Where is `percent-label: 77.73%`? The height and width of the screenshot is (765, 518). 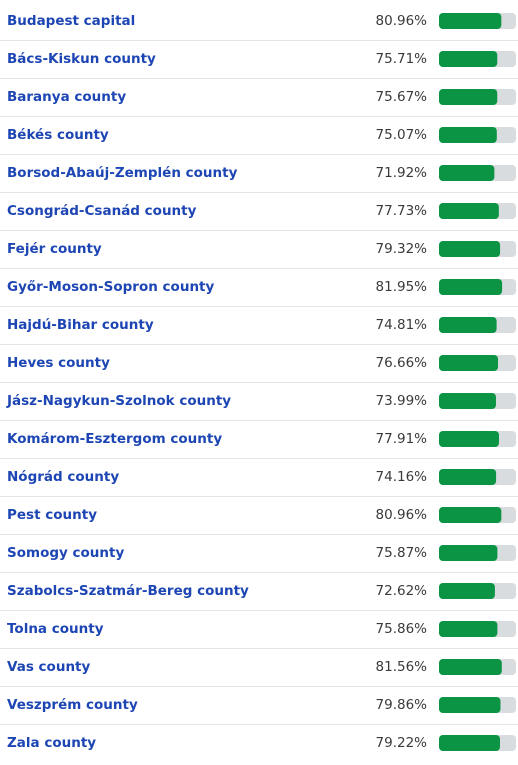 percent-label: 77.73% is located at coordinates (402, 211).